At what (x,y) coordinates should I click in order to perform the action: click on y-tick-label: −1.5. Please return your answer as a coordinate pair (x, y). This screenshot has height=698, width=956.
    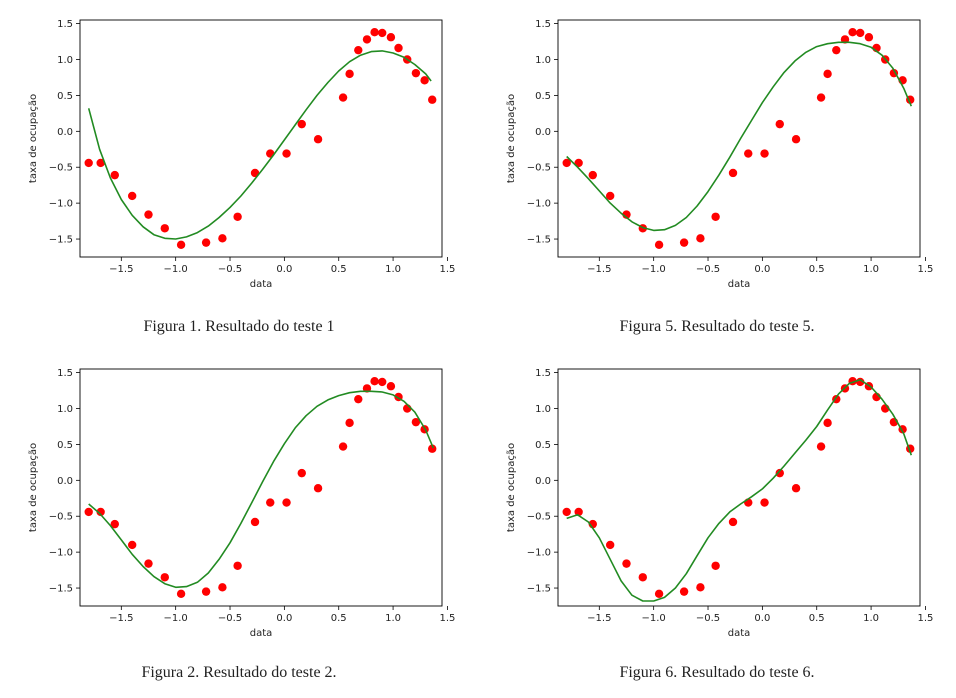
    Looking at the image, I should click on (61, 589).